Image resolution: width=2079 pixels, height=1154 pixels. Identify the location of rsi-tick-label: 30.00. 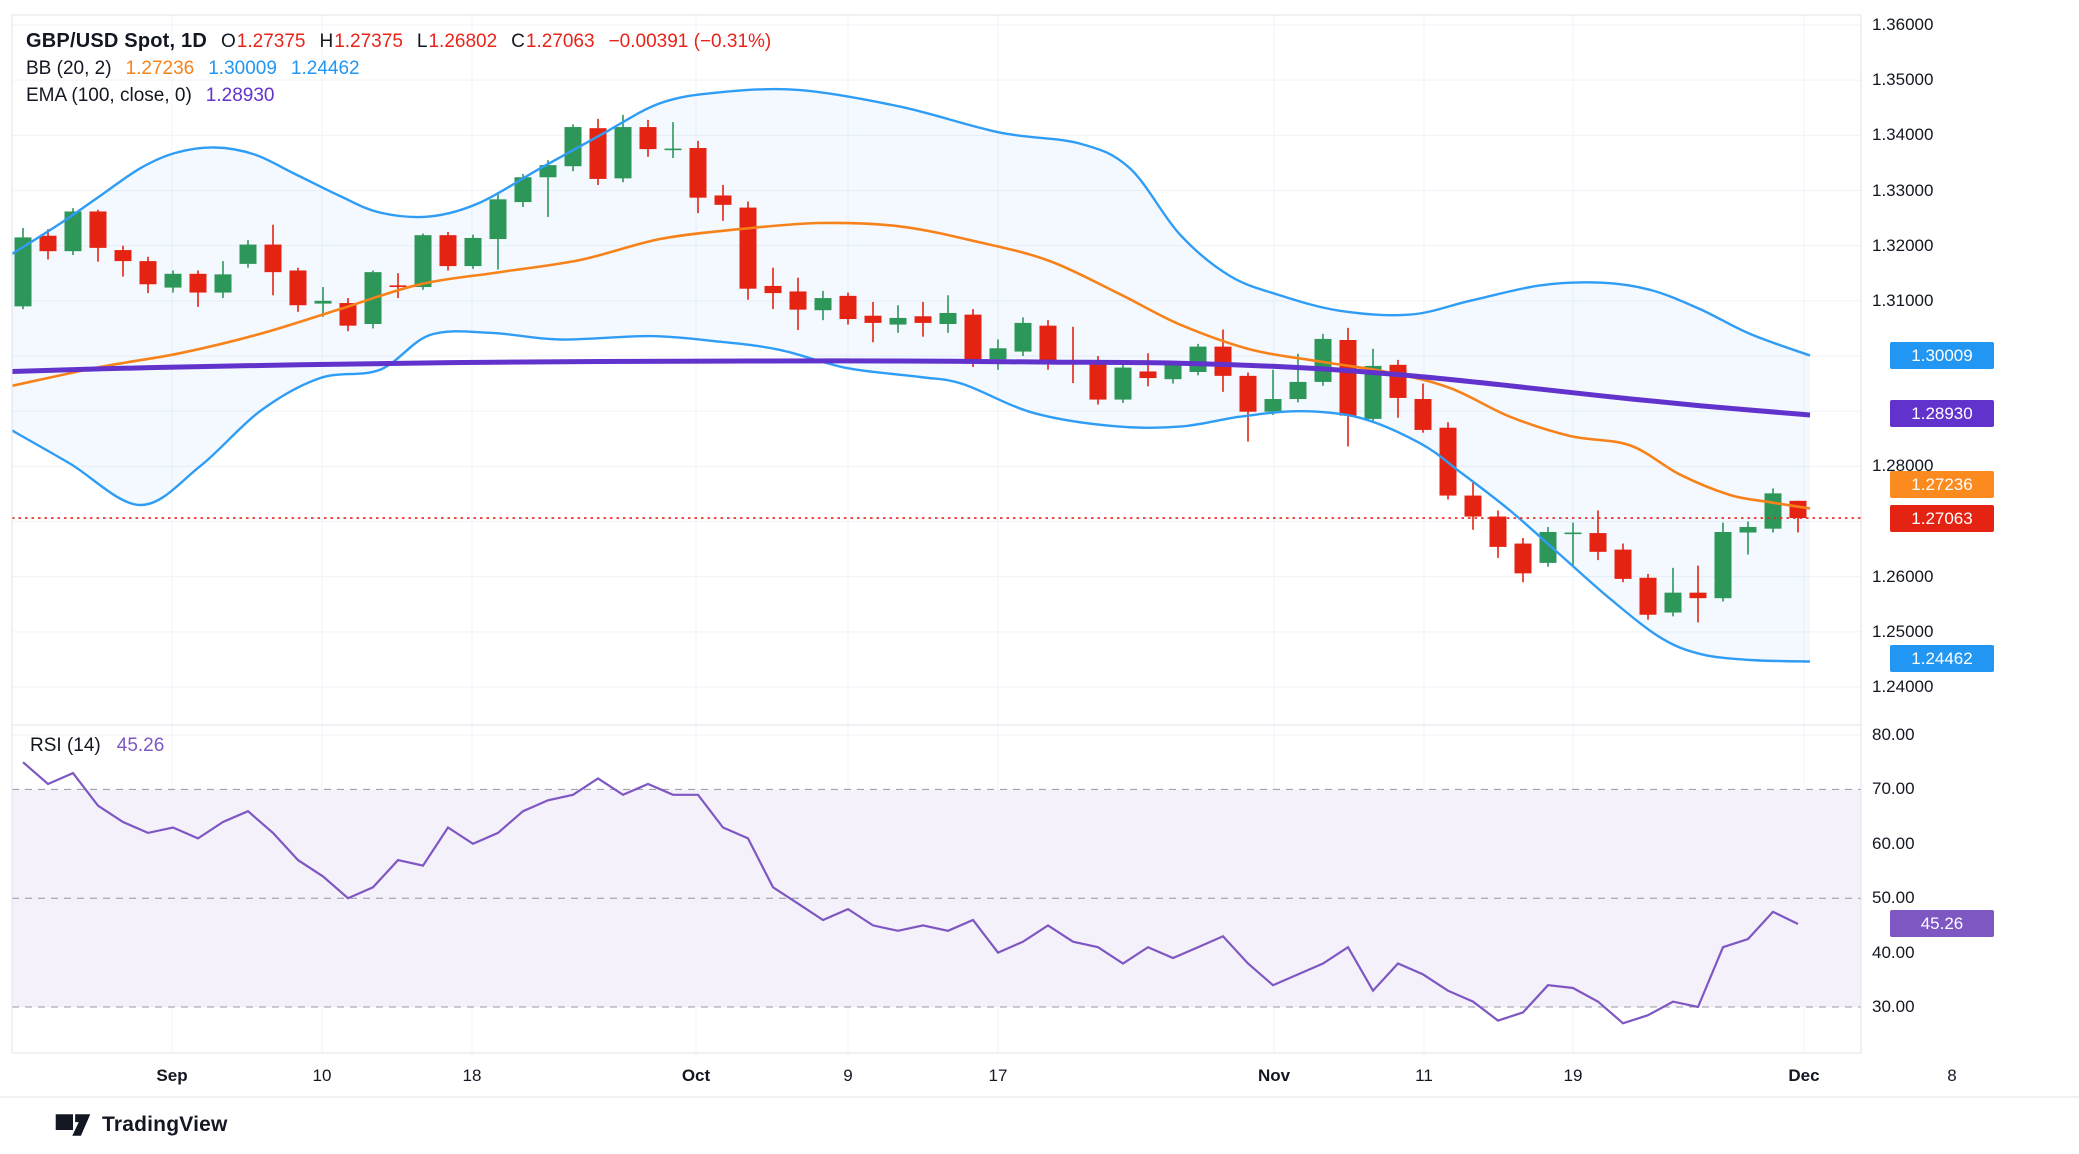
(1893, 1006).